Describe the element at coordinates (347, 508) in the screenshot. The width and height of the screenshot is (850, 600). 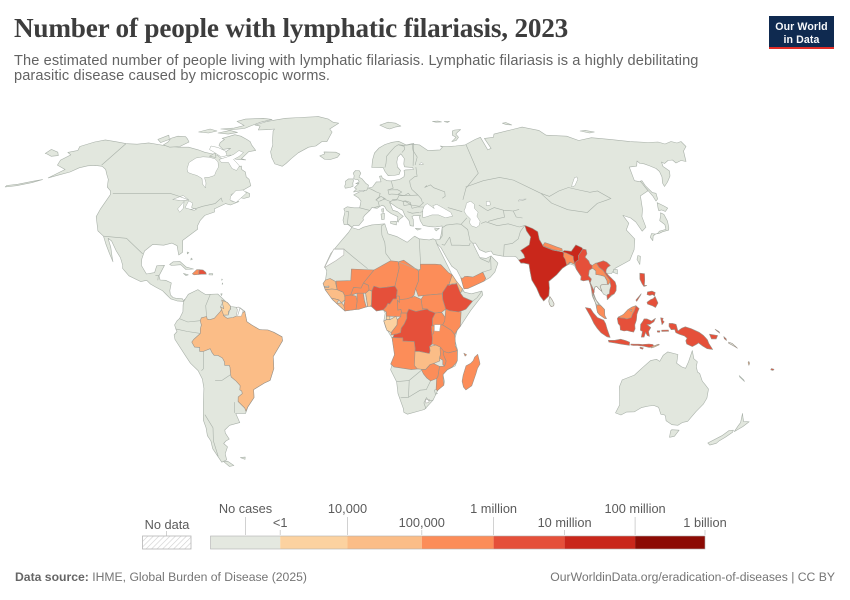
I see `svg-text: 10,000` at that location.